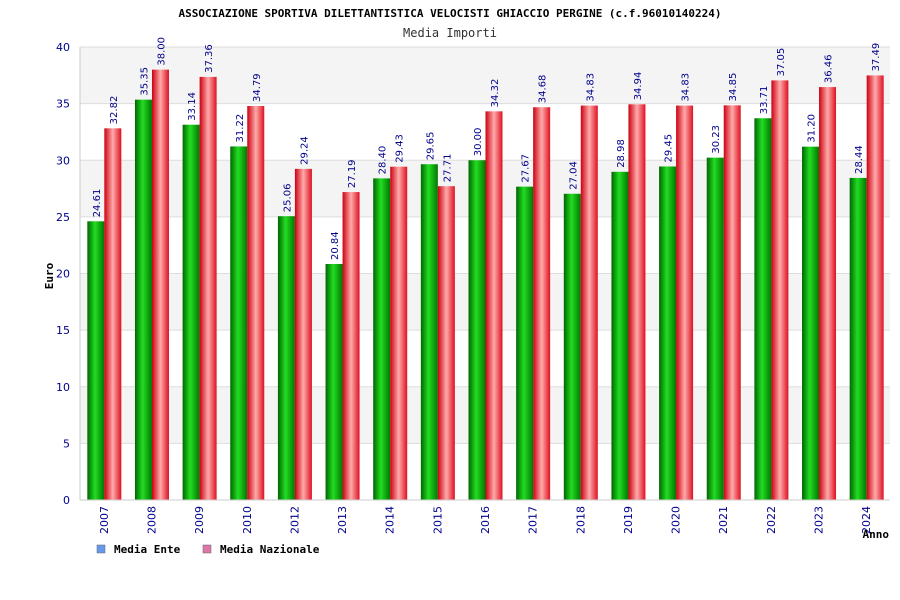 The width and height of the screenshot is (900, 600). I want to click on x-tick-label: 2007, so click(104, 520).